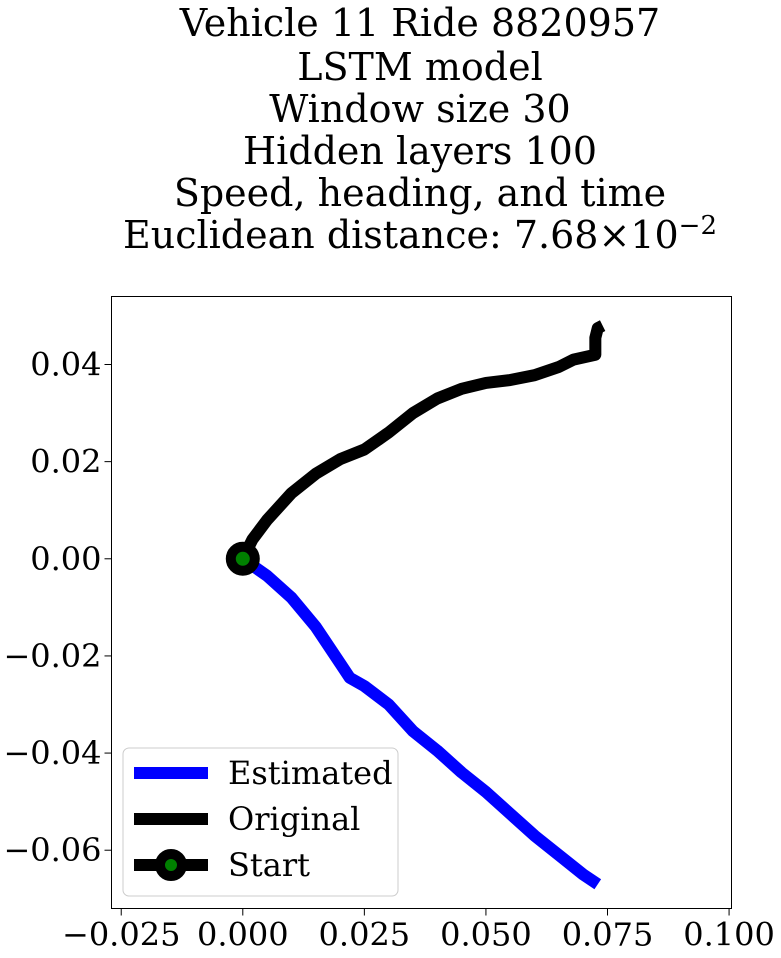 This screenshot has height=958, width=781. What do you see at coordinates (52, 850) in the screenshot?
I see `y-tick-label: −0.06` at bounding box center [52, 850].